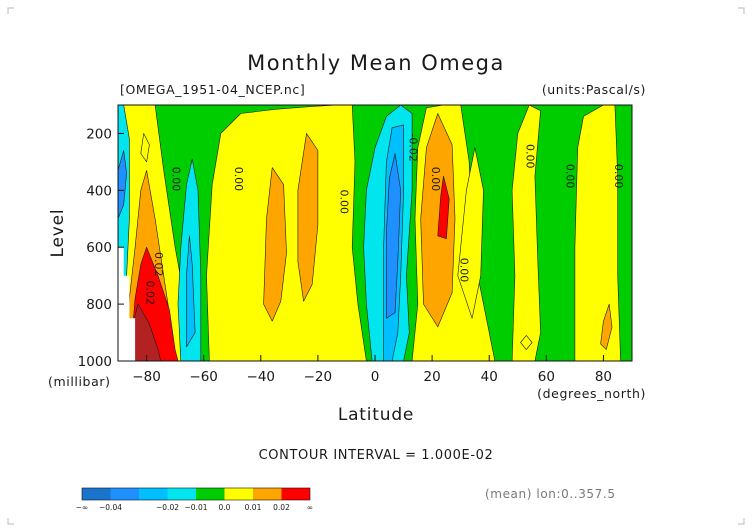 This screenshot has width=752, height=532. I want to click on contour-label-9: 0.02, so click(158, 264).